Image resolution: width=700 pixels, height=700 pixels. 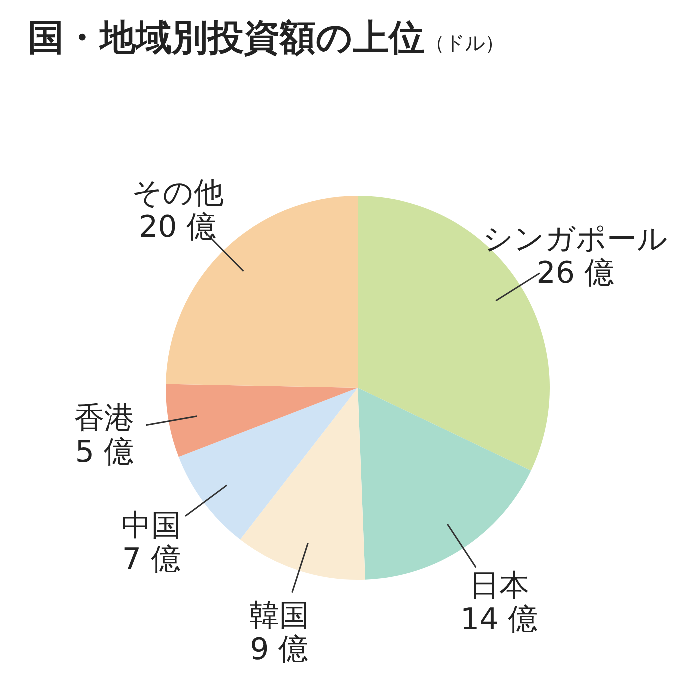 What do you see at coordinates (465, 43) in the screenshot?
I see `chart-subtitle: （ドル）` at bounding box center [465, 43].